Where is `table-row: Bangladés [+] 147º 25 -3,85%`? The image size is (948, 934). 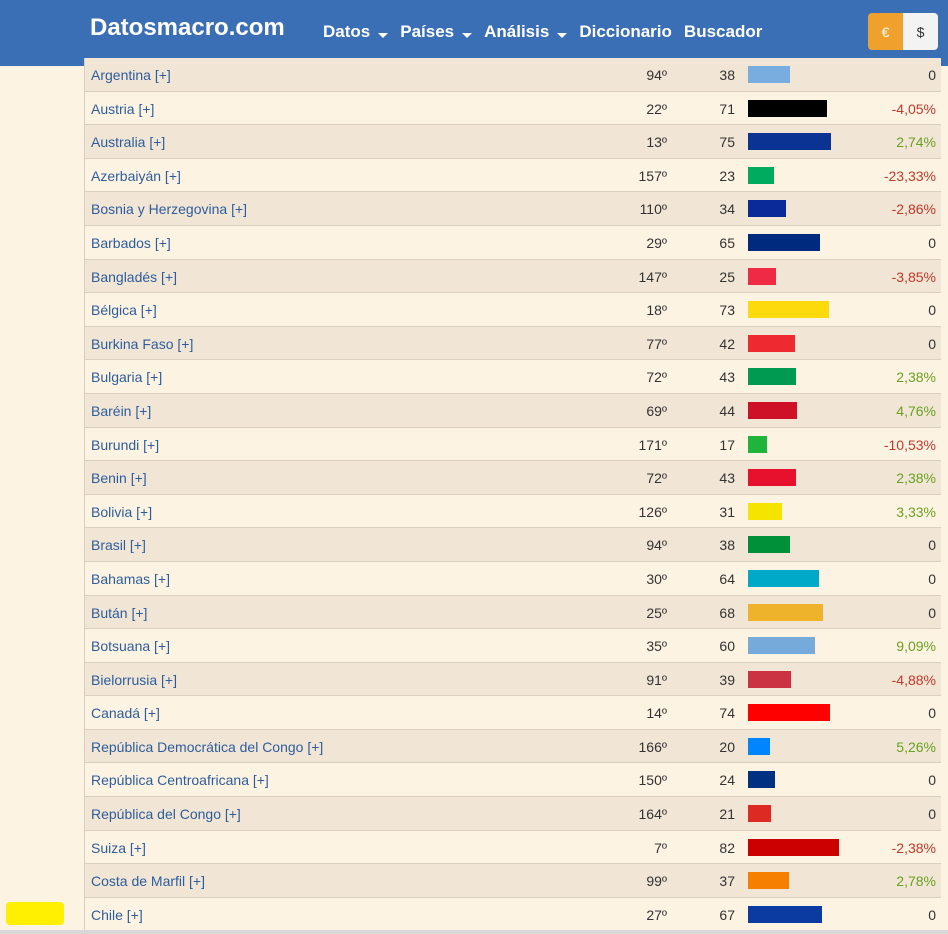 table-row: Bangladés [+] 147º 25 -3,85% is located at coordinates (512, 276).